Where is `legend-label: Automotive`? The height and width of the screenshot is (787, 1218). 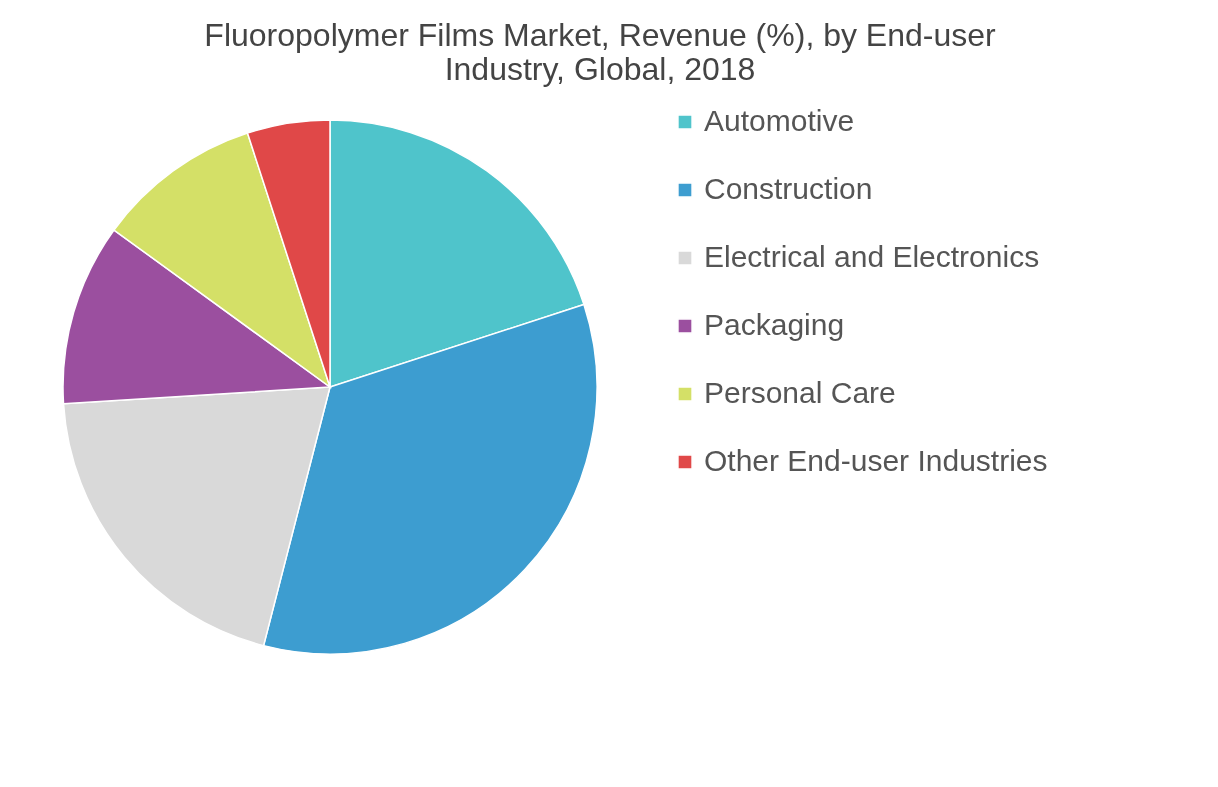 legend-label: Automotive is located at coordinates (779, 120).